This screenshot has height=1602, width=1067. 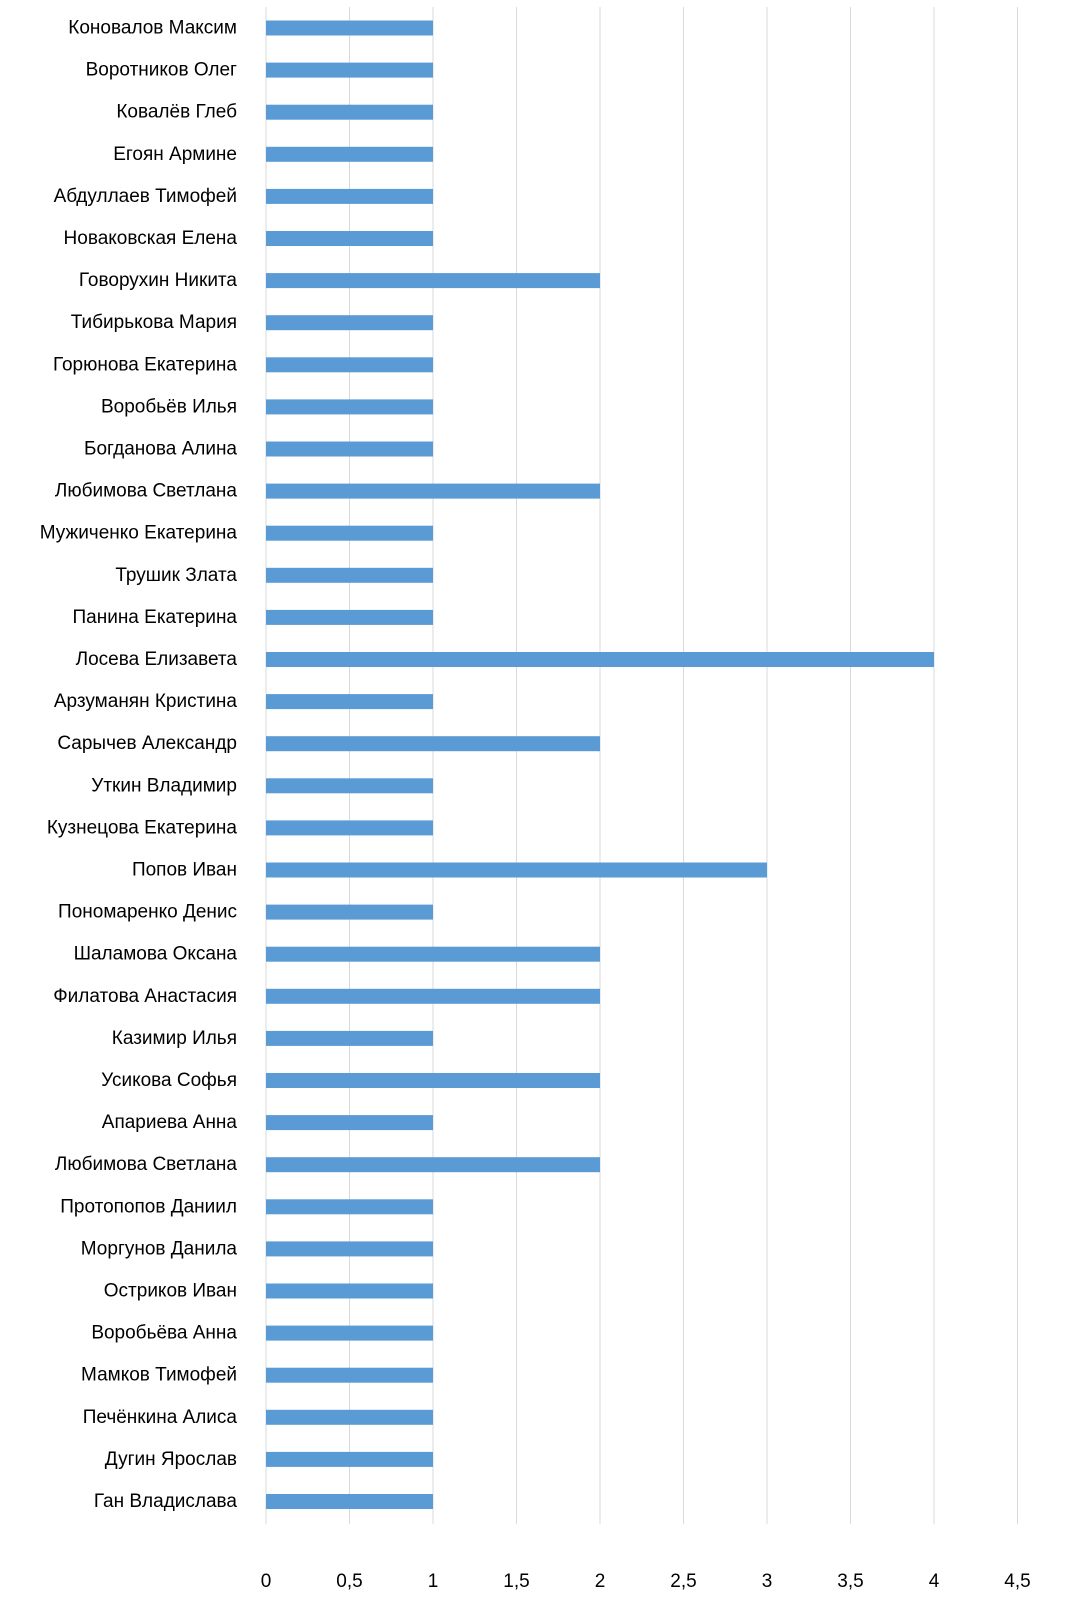 I want to click on x-tick-label-1: 0,5, so click(x=349, y=1581).